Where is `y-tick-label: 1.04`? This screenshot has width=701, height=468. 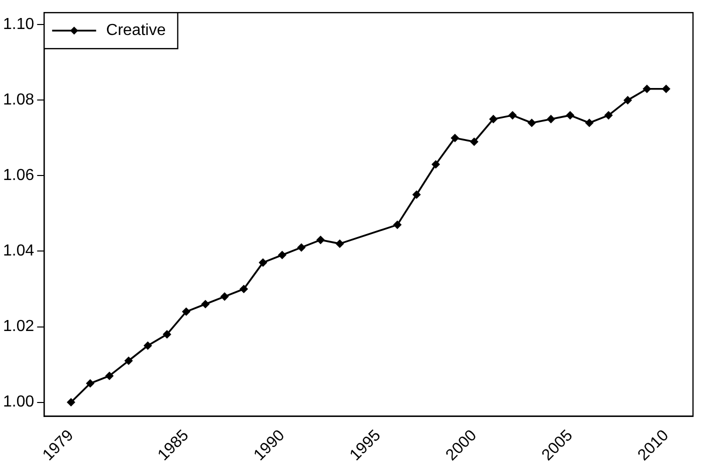 y-tick-label: 1.04 is located at coordinates (18, 251).